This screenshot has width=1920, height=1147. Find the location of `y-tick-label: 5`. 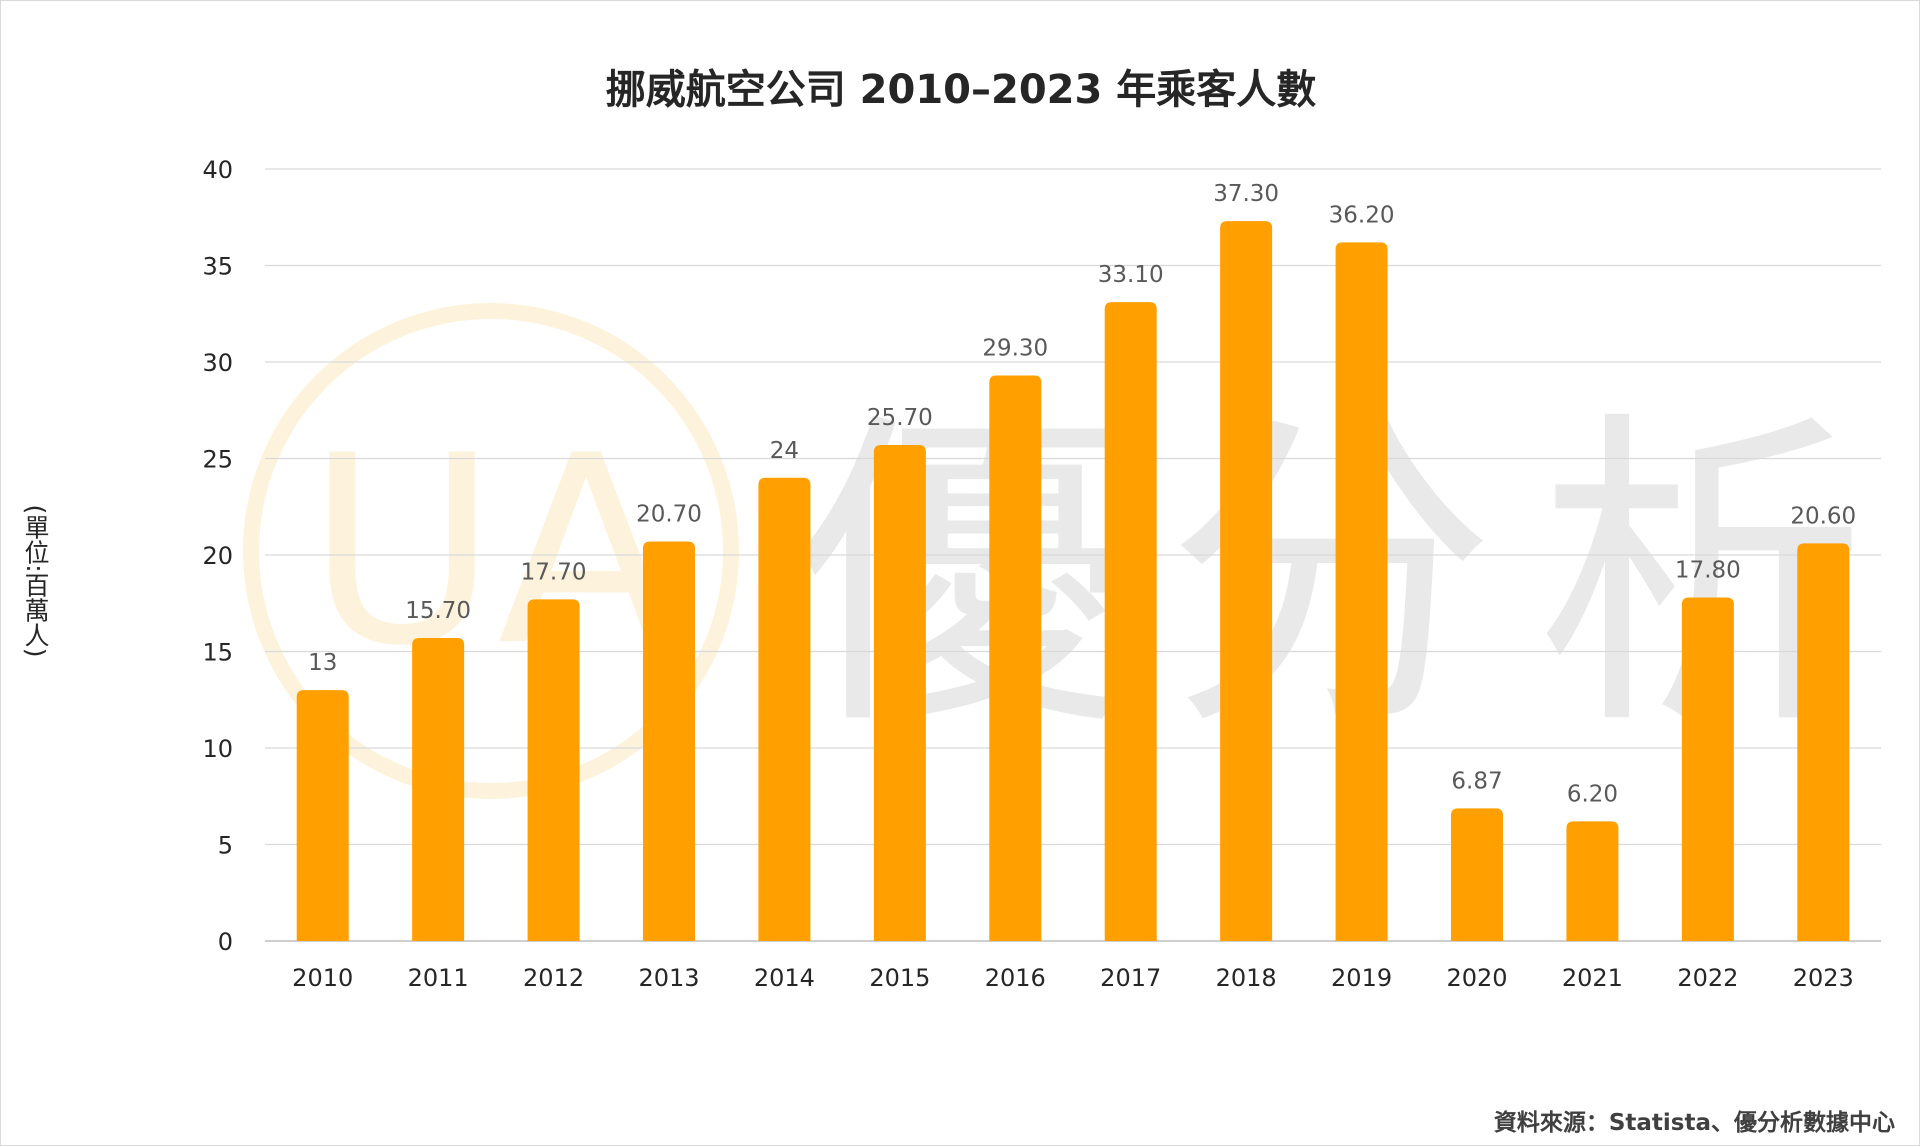

y-tick-label: 5 is located at coordinates (225, 846).